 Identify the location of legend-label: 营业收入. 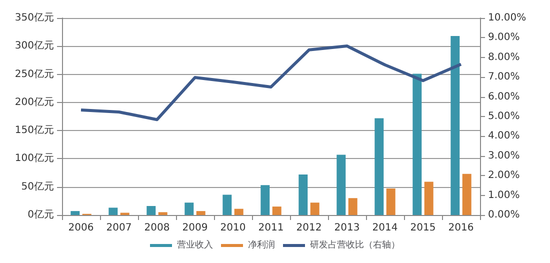
(195, 245).